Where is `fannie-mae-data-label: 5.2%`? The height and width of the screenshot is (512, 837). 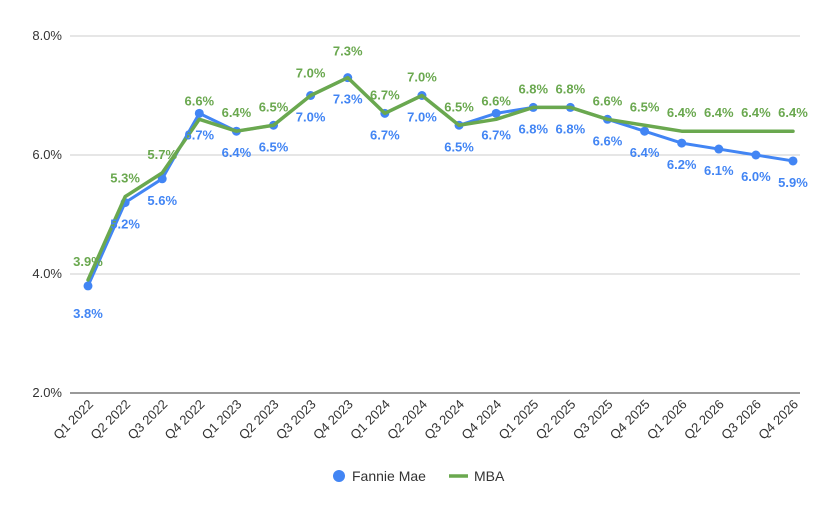
fannie-mae-data-label: 5.2% is located at coordinates (125, 224).